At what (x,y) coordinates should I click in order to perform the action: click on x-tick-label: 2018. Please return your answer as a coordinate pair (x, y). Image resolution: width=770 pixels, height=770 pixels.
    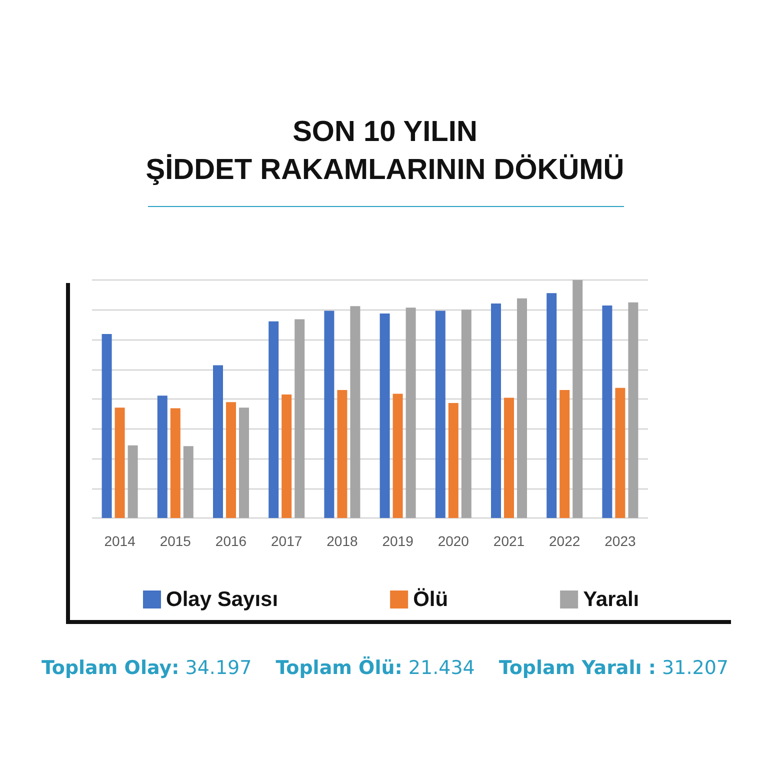
    Looking at the image, I should click on (342, 541).